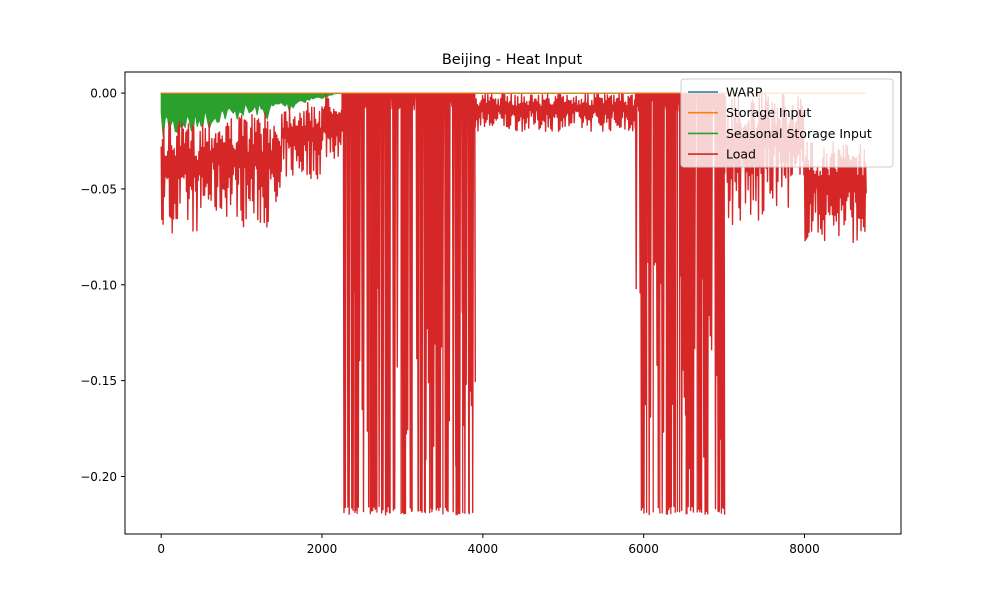  Describe the element at coordinates (512, 60) in the screenshot. I see `chart-title: Beijing - Heat Input` at that location.